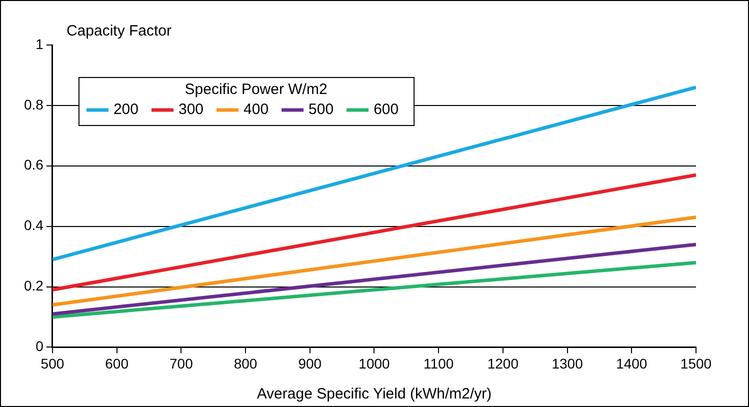 The image size is (749, 407). What do you see at coordinates (439, 363) in the screenshot?
I see `x-tick-label: 1100` at bounding box center [439, 363].